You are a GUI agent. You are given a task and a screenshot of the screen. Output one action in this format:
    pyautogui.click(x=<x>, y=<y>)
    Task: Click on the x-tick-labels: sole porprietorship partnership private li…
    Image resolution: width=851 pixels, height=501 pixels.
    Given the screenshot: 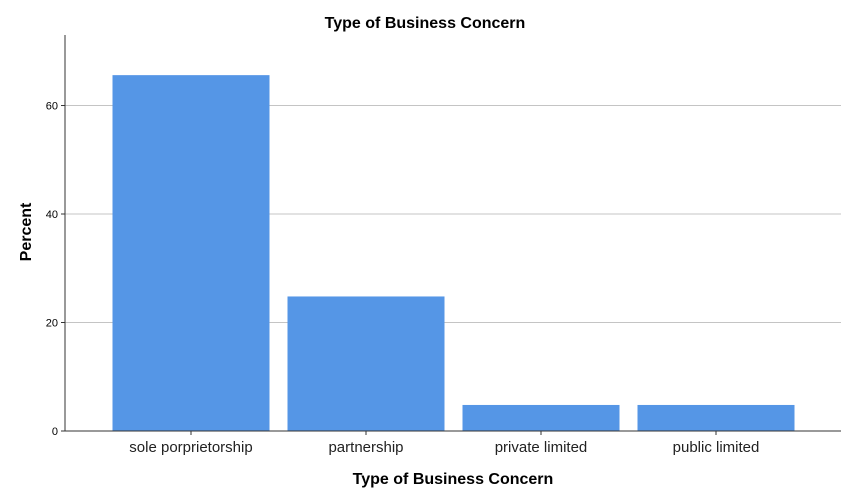 What is the action you would take?
    pyautogui.click(x=444, y=443)
    